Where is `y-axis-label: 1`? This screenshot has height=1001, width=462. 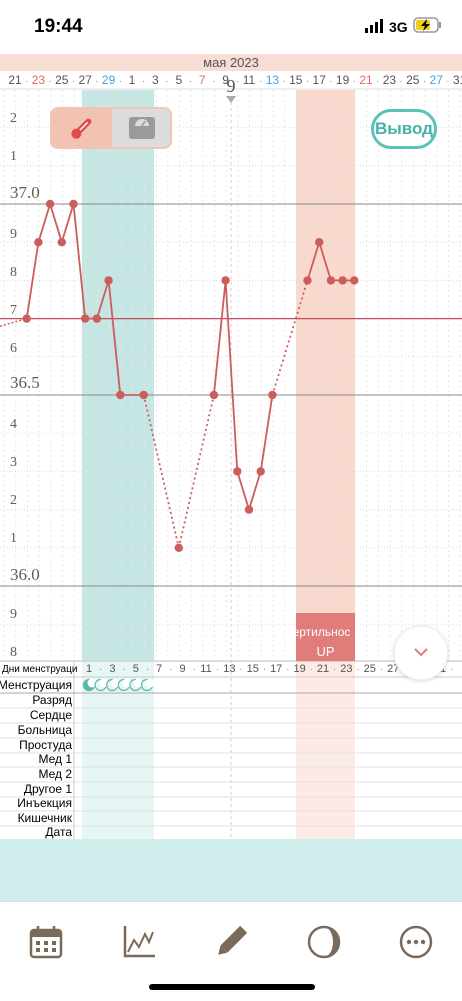
y-axis-label: 1 is located at coordinates (13, 156).